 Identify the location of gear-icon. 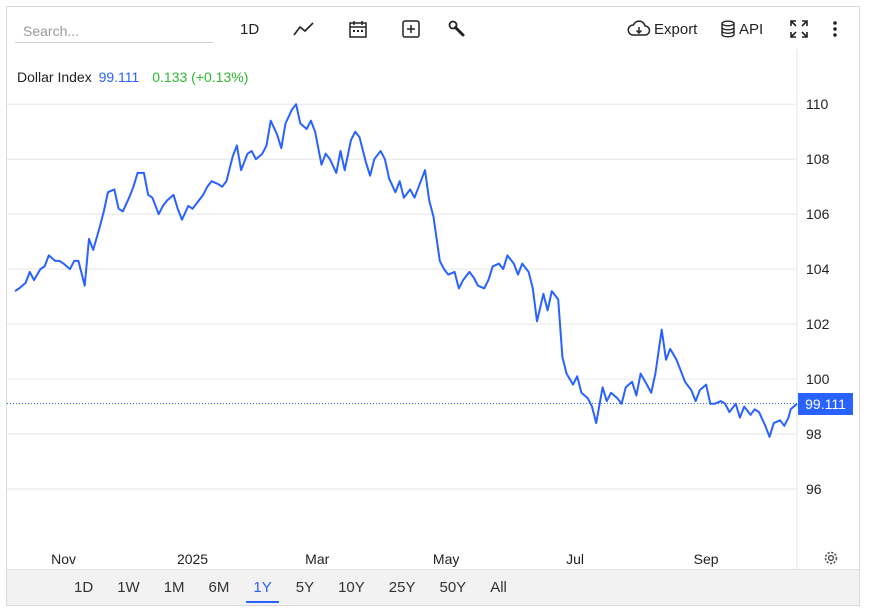
(831, 561).